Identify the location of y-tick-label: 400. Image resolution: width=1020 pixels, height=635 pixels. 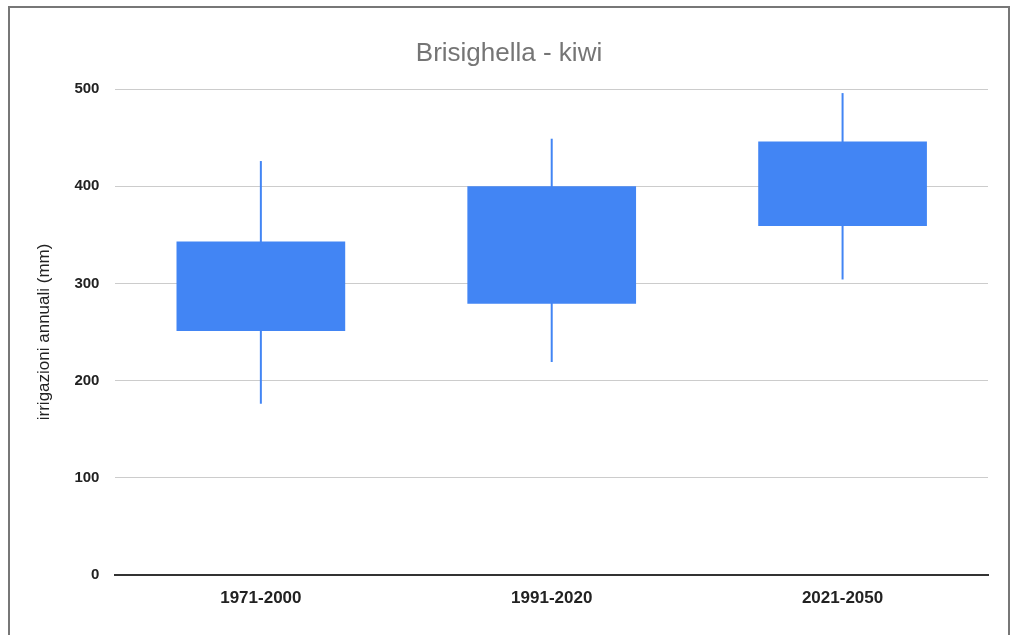
(87, 185).